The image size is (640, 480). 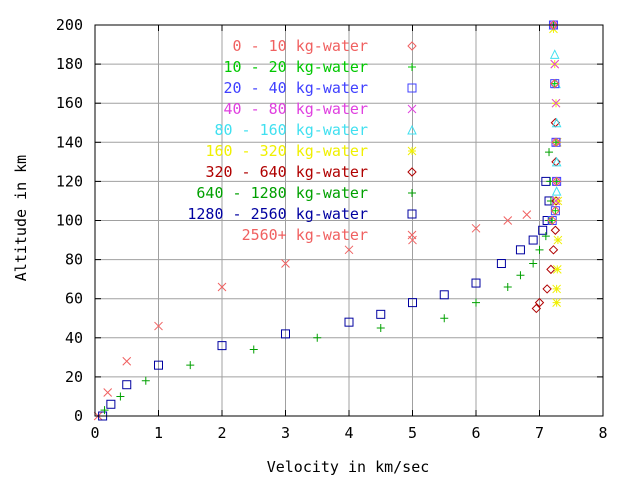 What do you see at coordinates (475, 433) in the screenshot?
I see `x-tick-label: 6` at bounding box center [475, 433].